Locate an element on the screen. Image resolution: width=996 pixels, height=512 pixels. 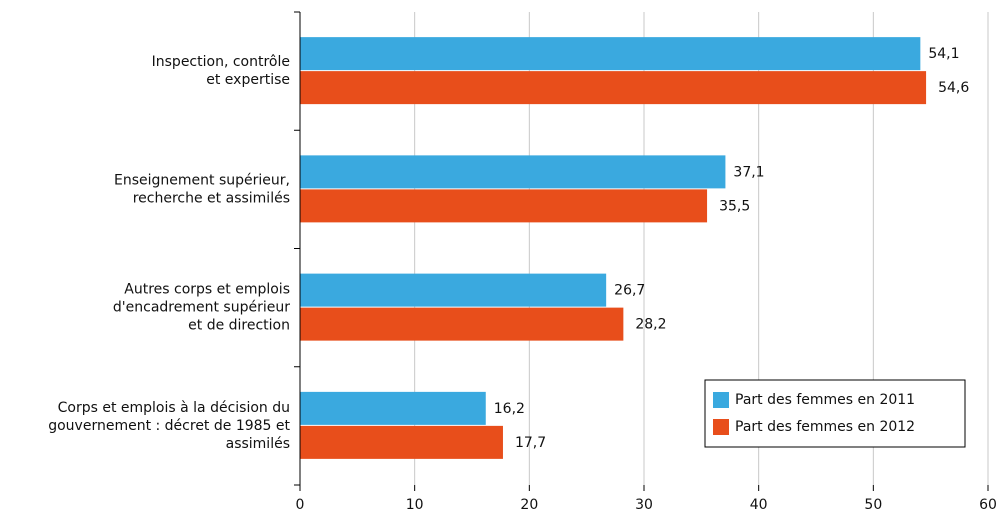
x-tick-label: 50 is located at coordinates (873, 504).